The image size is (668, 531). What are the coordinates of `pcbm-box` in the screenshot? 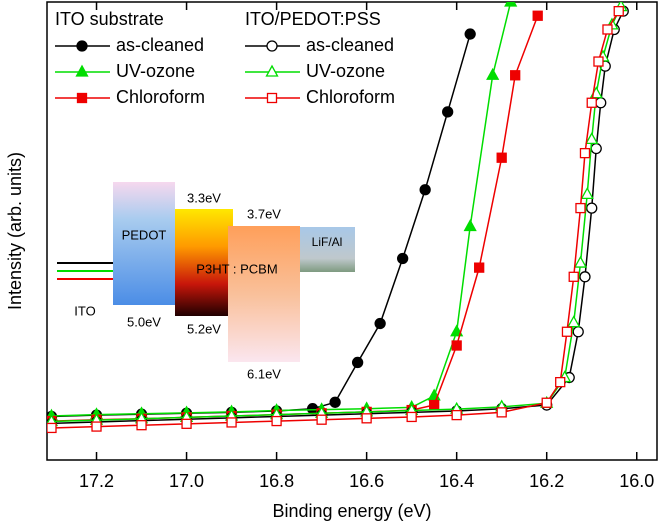 It's located at (264, 294).